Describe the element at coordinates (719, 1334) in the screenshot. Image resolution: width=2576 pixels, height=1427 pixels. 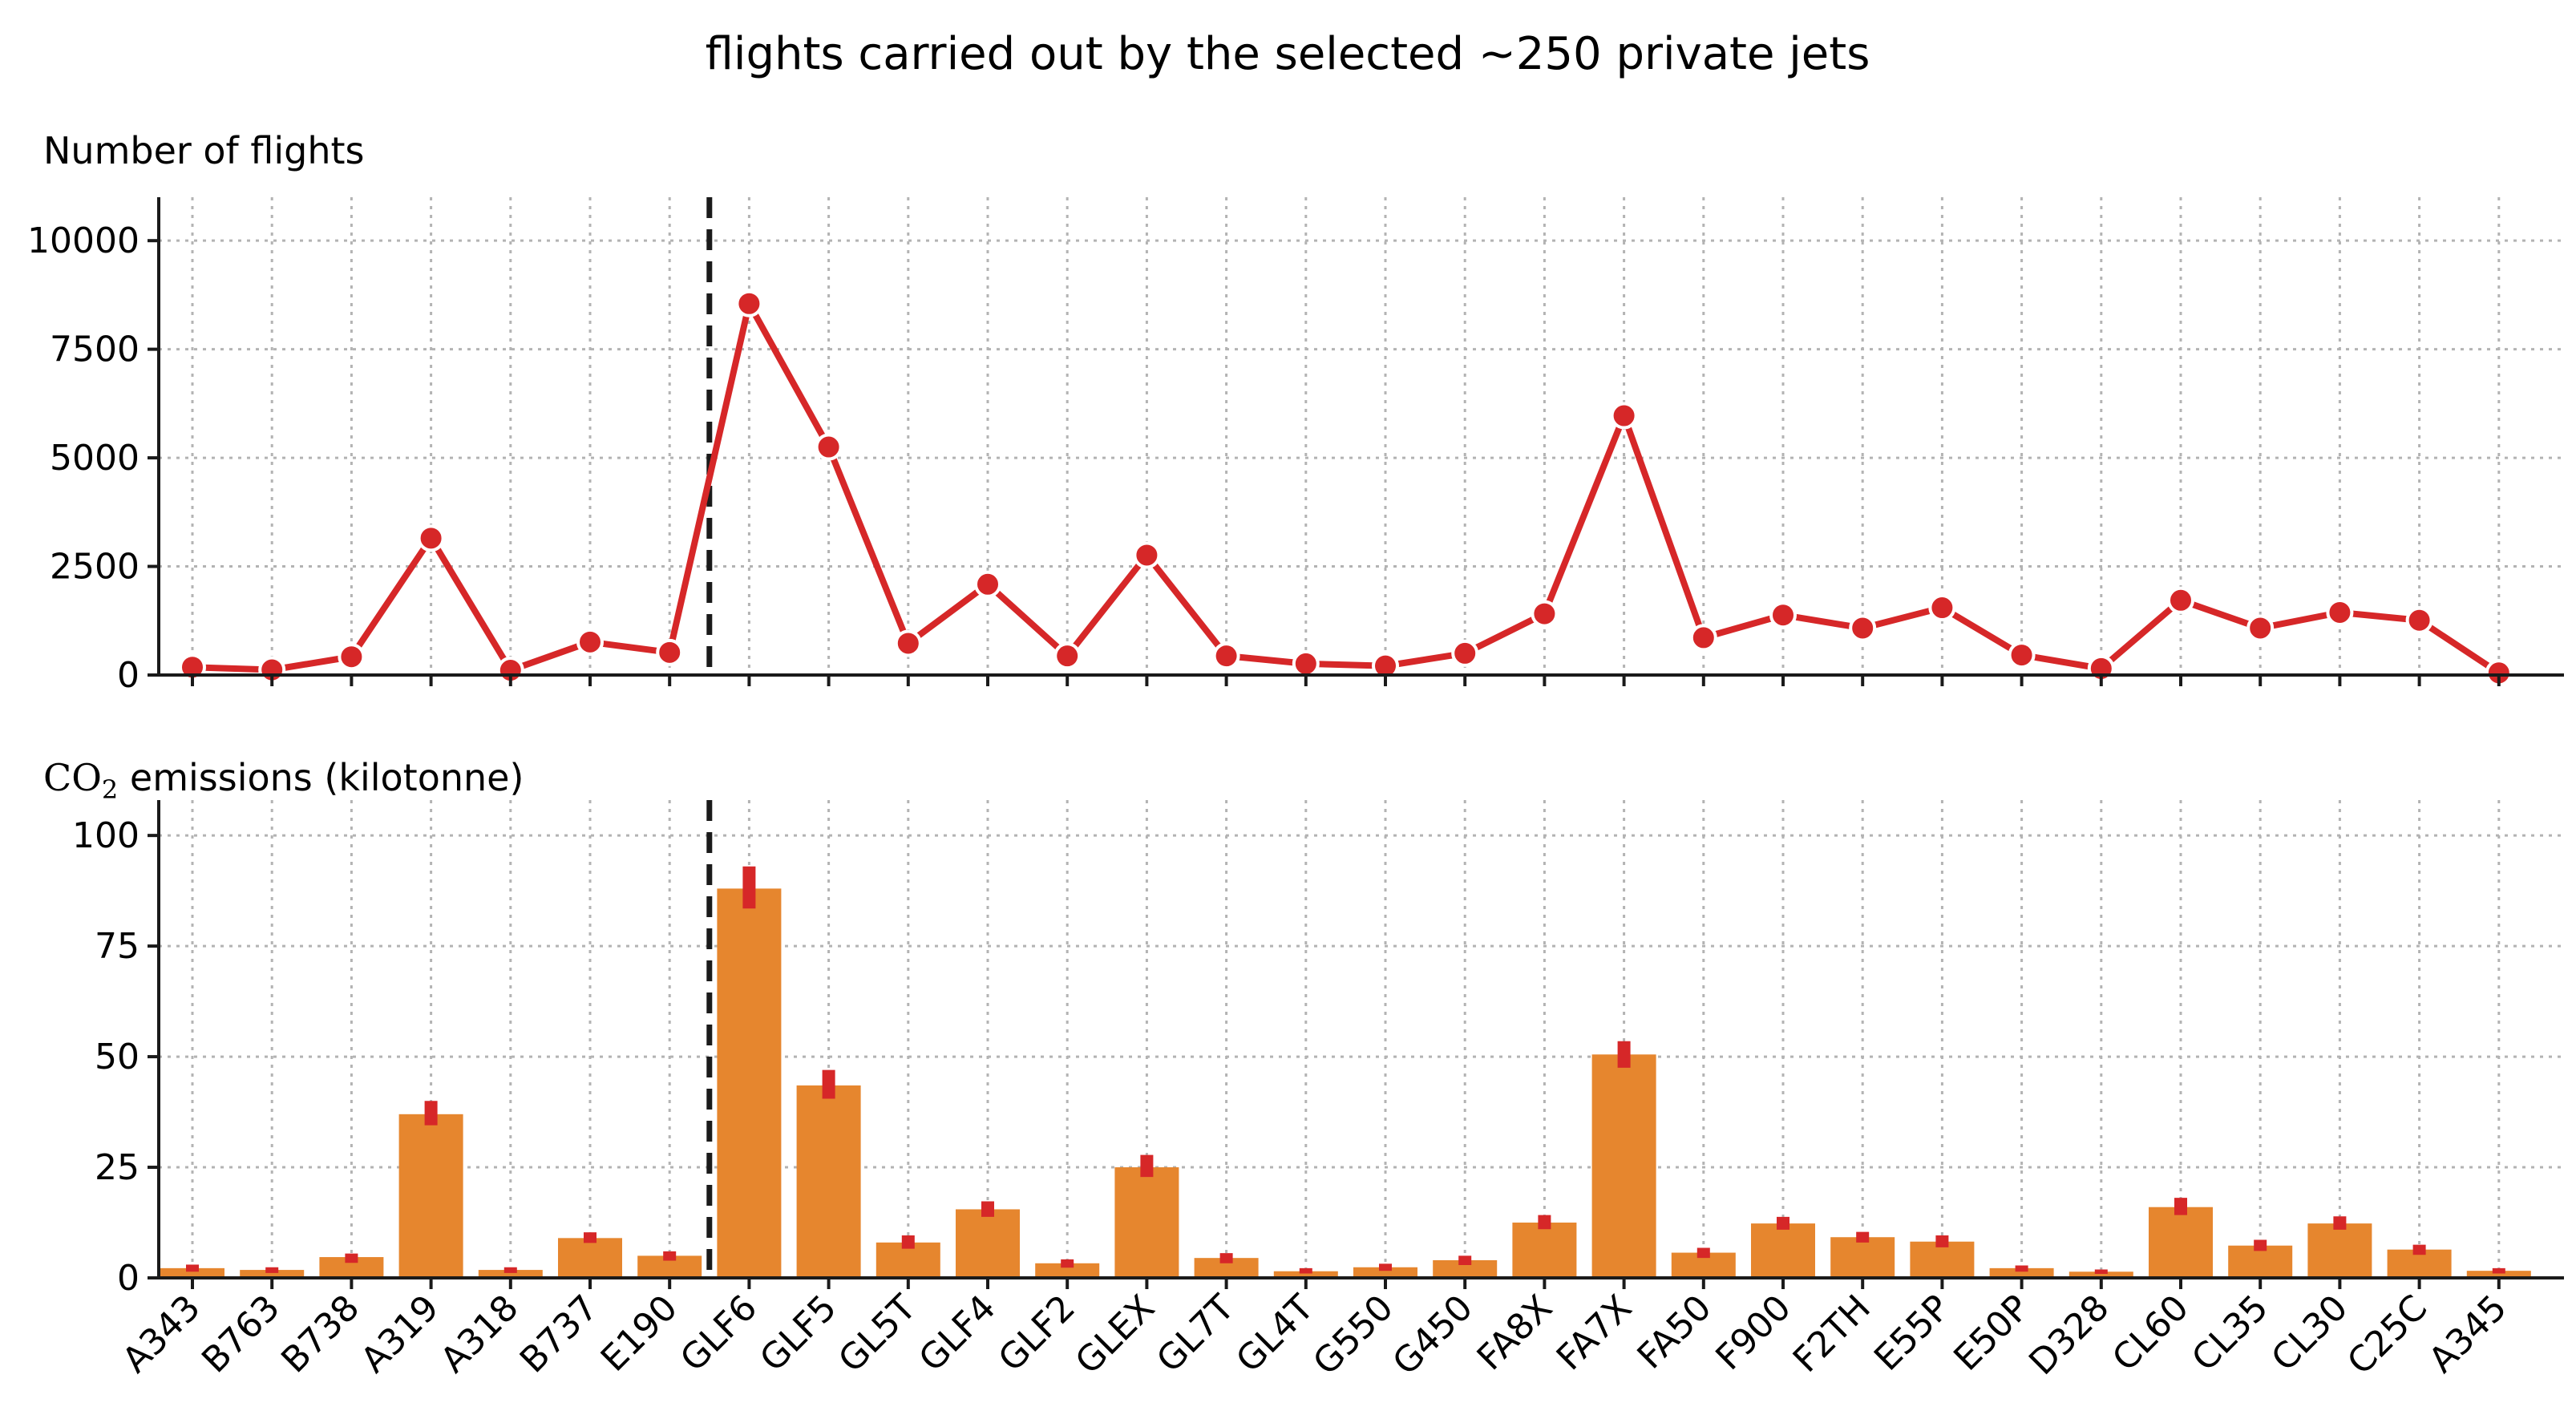
I see `x-tick-label: GLF6` at that location.